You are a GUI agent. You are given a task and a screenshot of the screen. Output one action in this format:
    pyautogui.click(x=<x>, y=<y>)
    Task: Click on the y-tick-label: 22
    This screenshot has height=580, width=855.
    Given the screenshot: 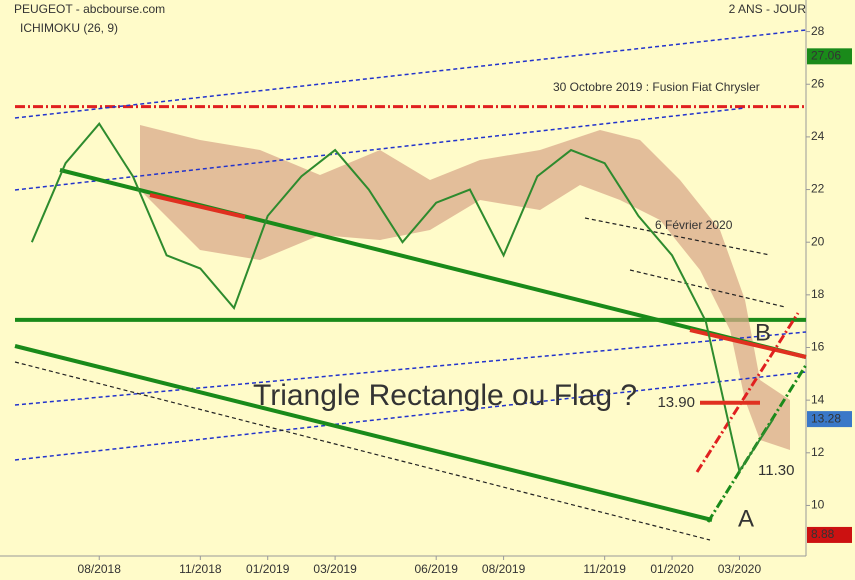 What is the action you would take?
    pyautogui.click(x=818, y=189)
    